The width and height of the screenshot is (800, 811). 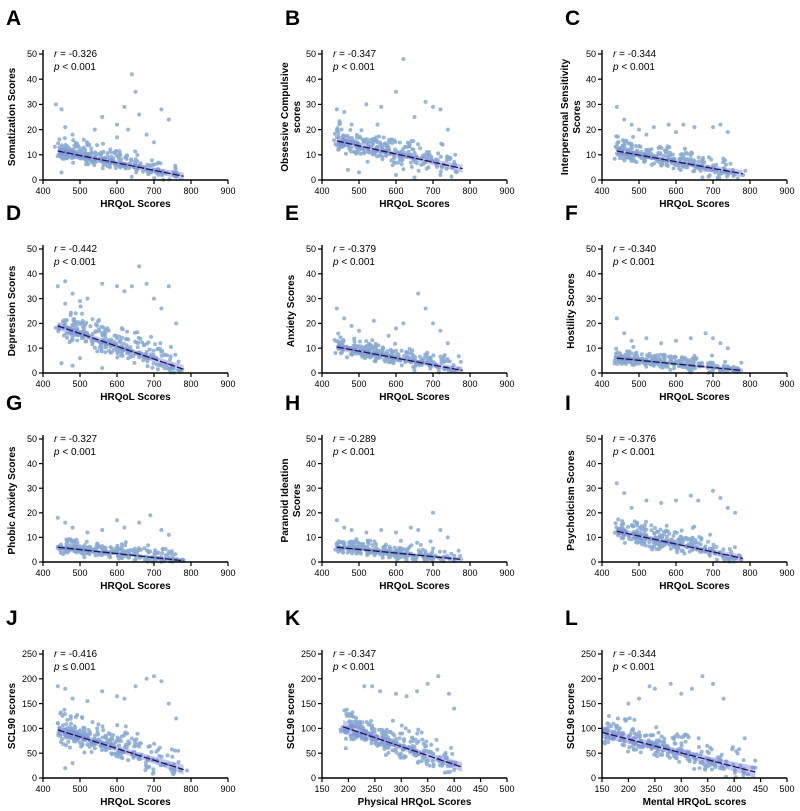 What do you see at coordinates (311, 348) in the screenshot?
I see `y-tick-label: 10` at bounding box center [311, 348].